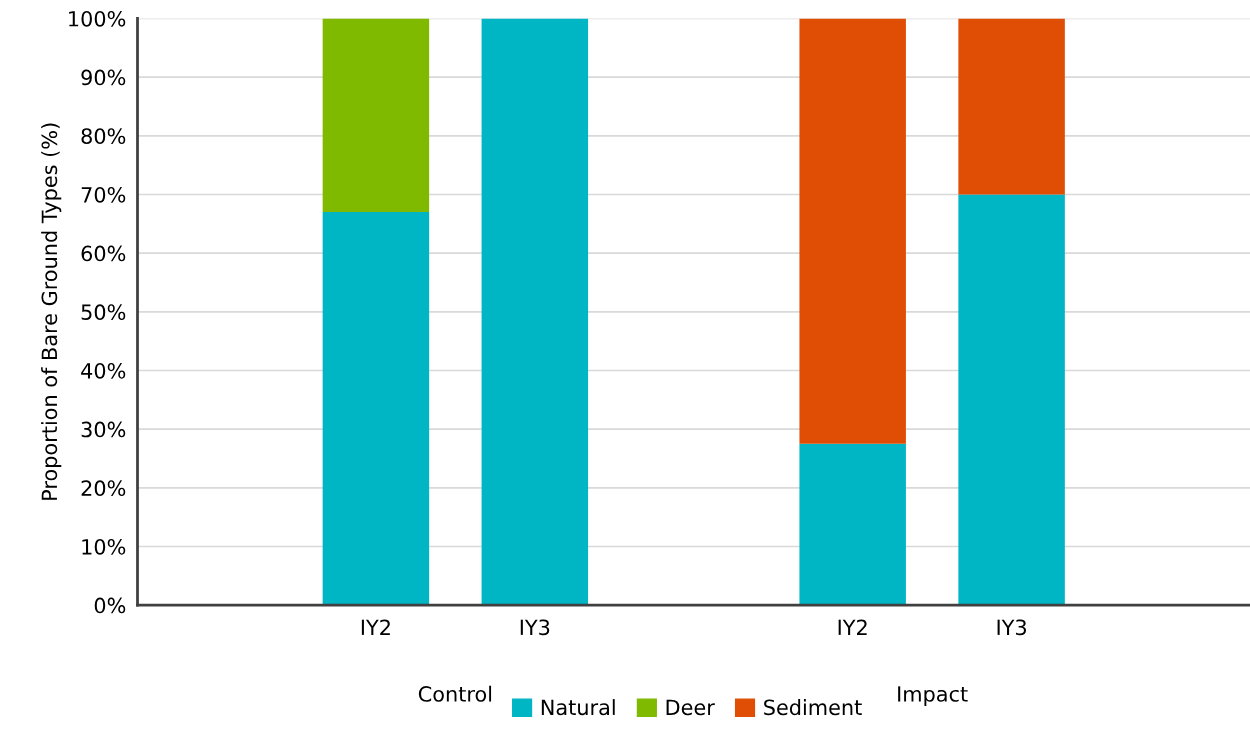 The width and height of the screenshot is (1250, 738). What do you see at coordinates (455, 693) in the screenshot?
I see `text: Control` at bounding box center [455, 693].